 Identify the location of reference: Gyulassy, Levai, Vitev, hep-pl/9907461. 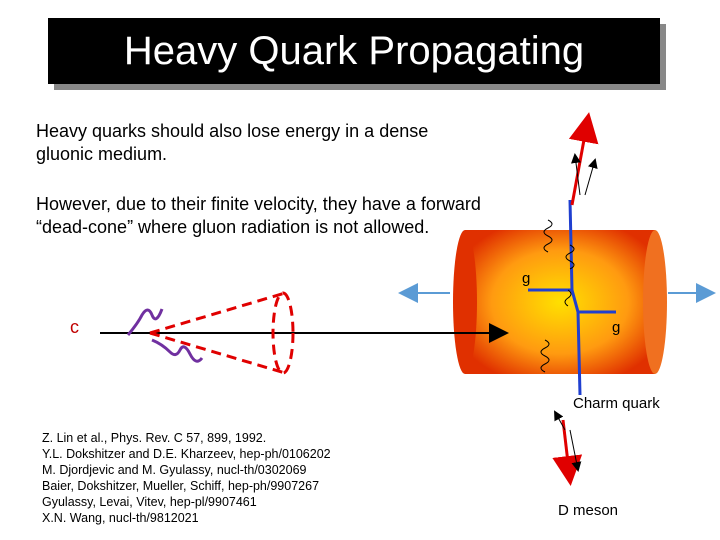
(149, 502).